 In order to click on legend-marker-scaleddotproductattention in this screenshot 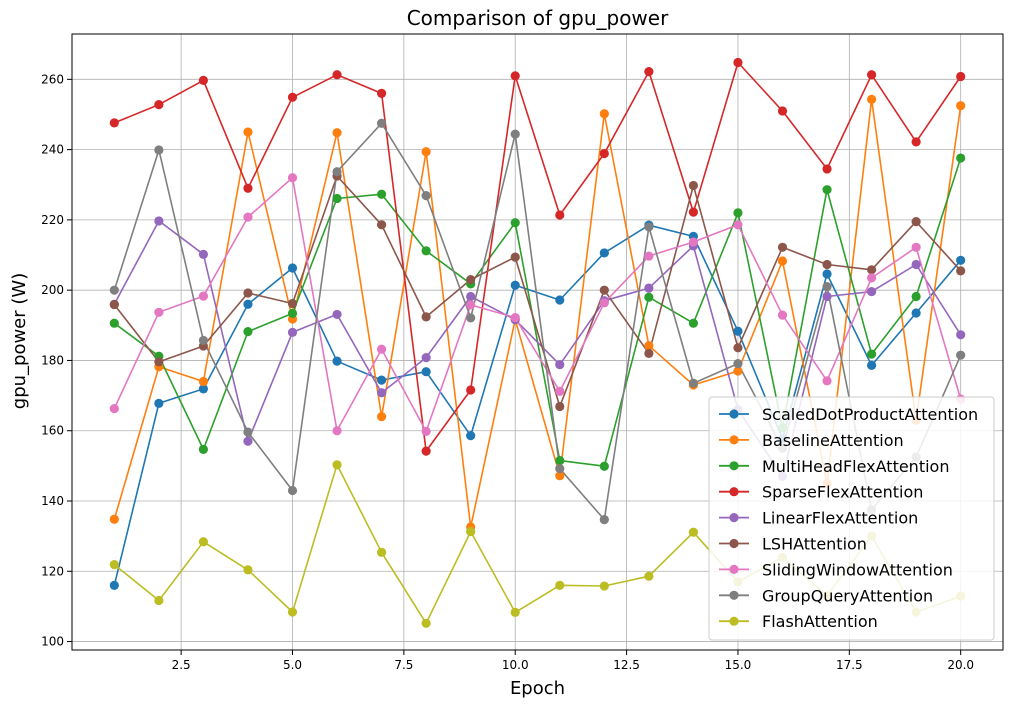, I will do `click(734, 414)`.